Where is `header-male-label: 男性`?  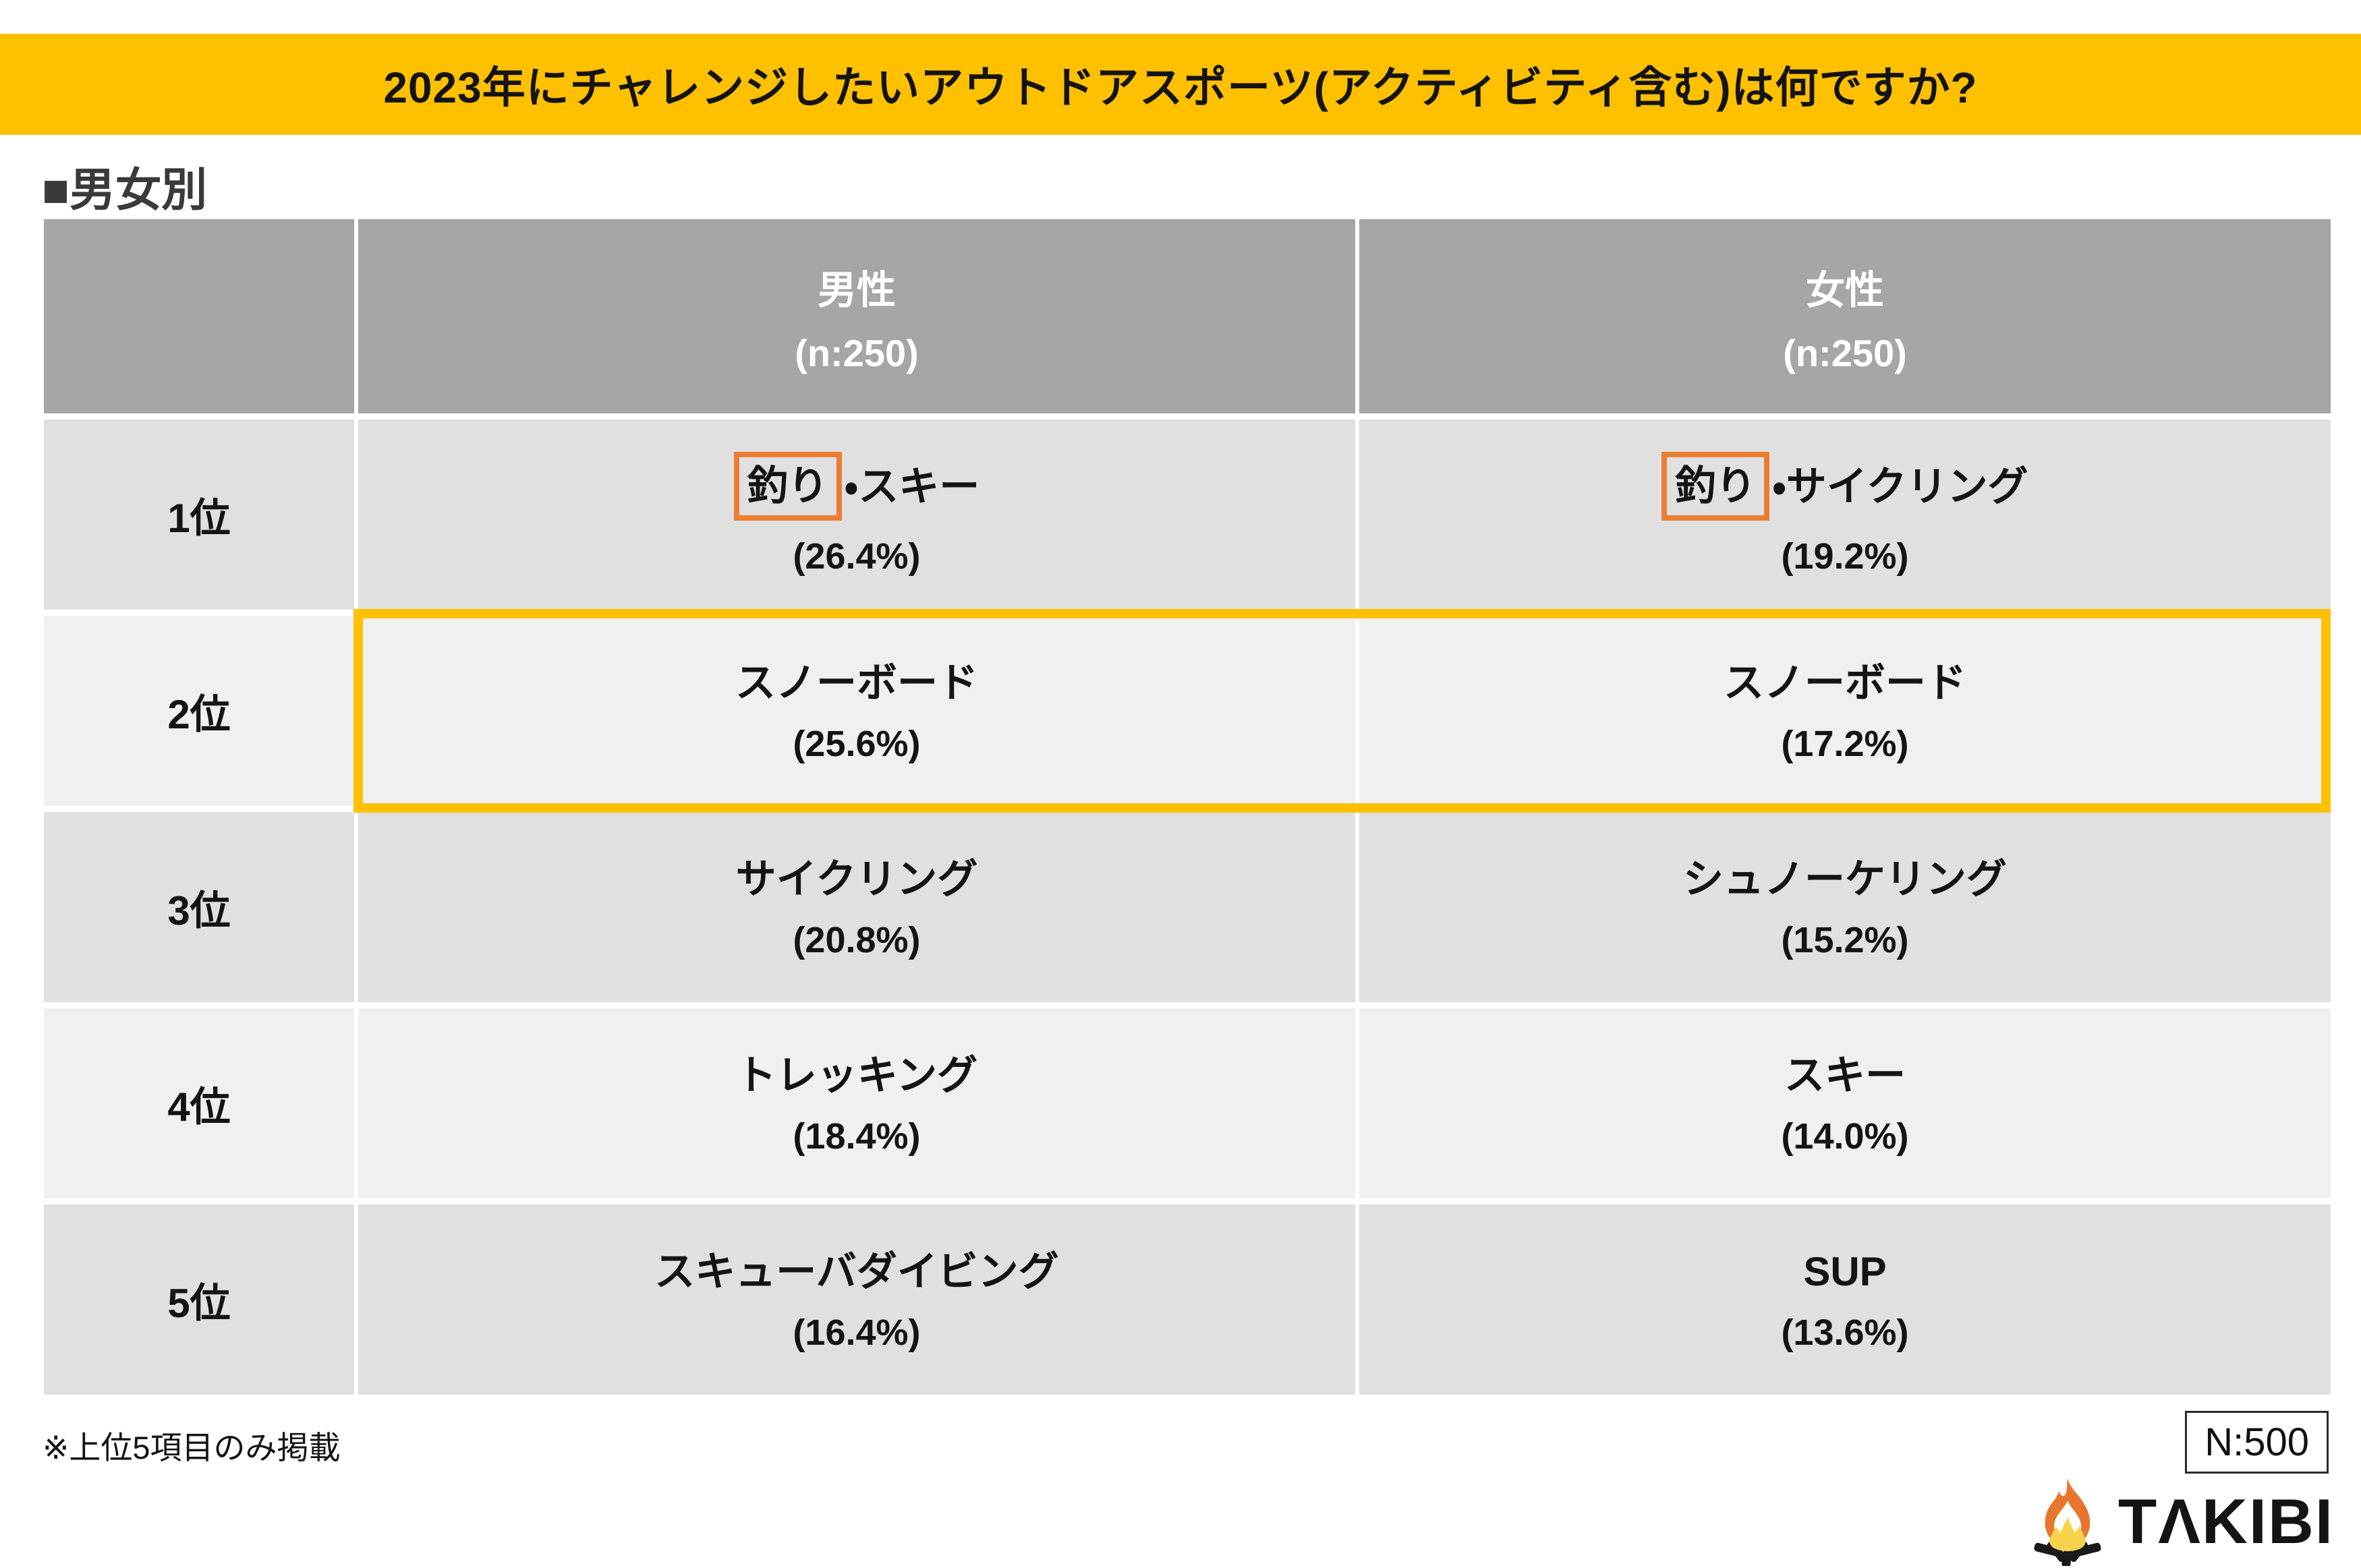 header-male-label: 男性 is located at coordinates (856, 290).